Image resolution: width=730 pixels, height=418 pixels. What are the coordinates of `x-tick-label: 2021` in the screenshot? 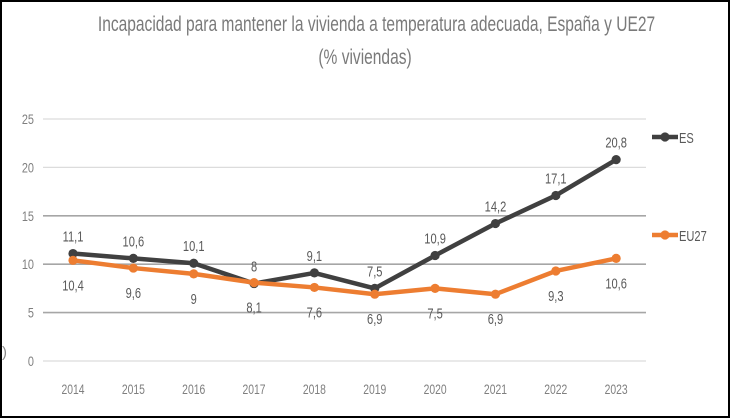 It's located at (495, 389).